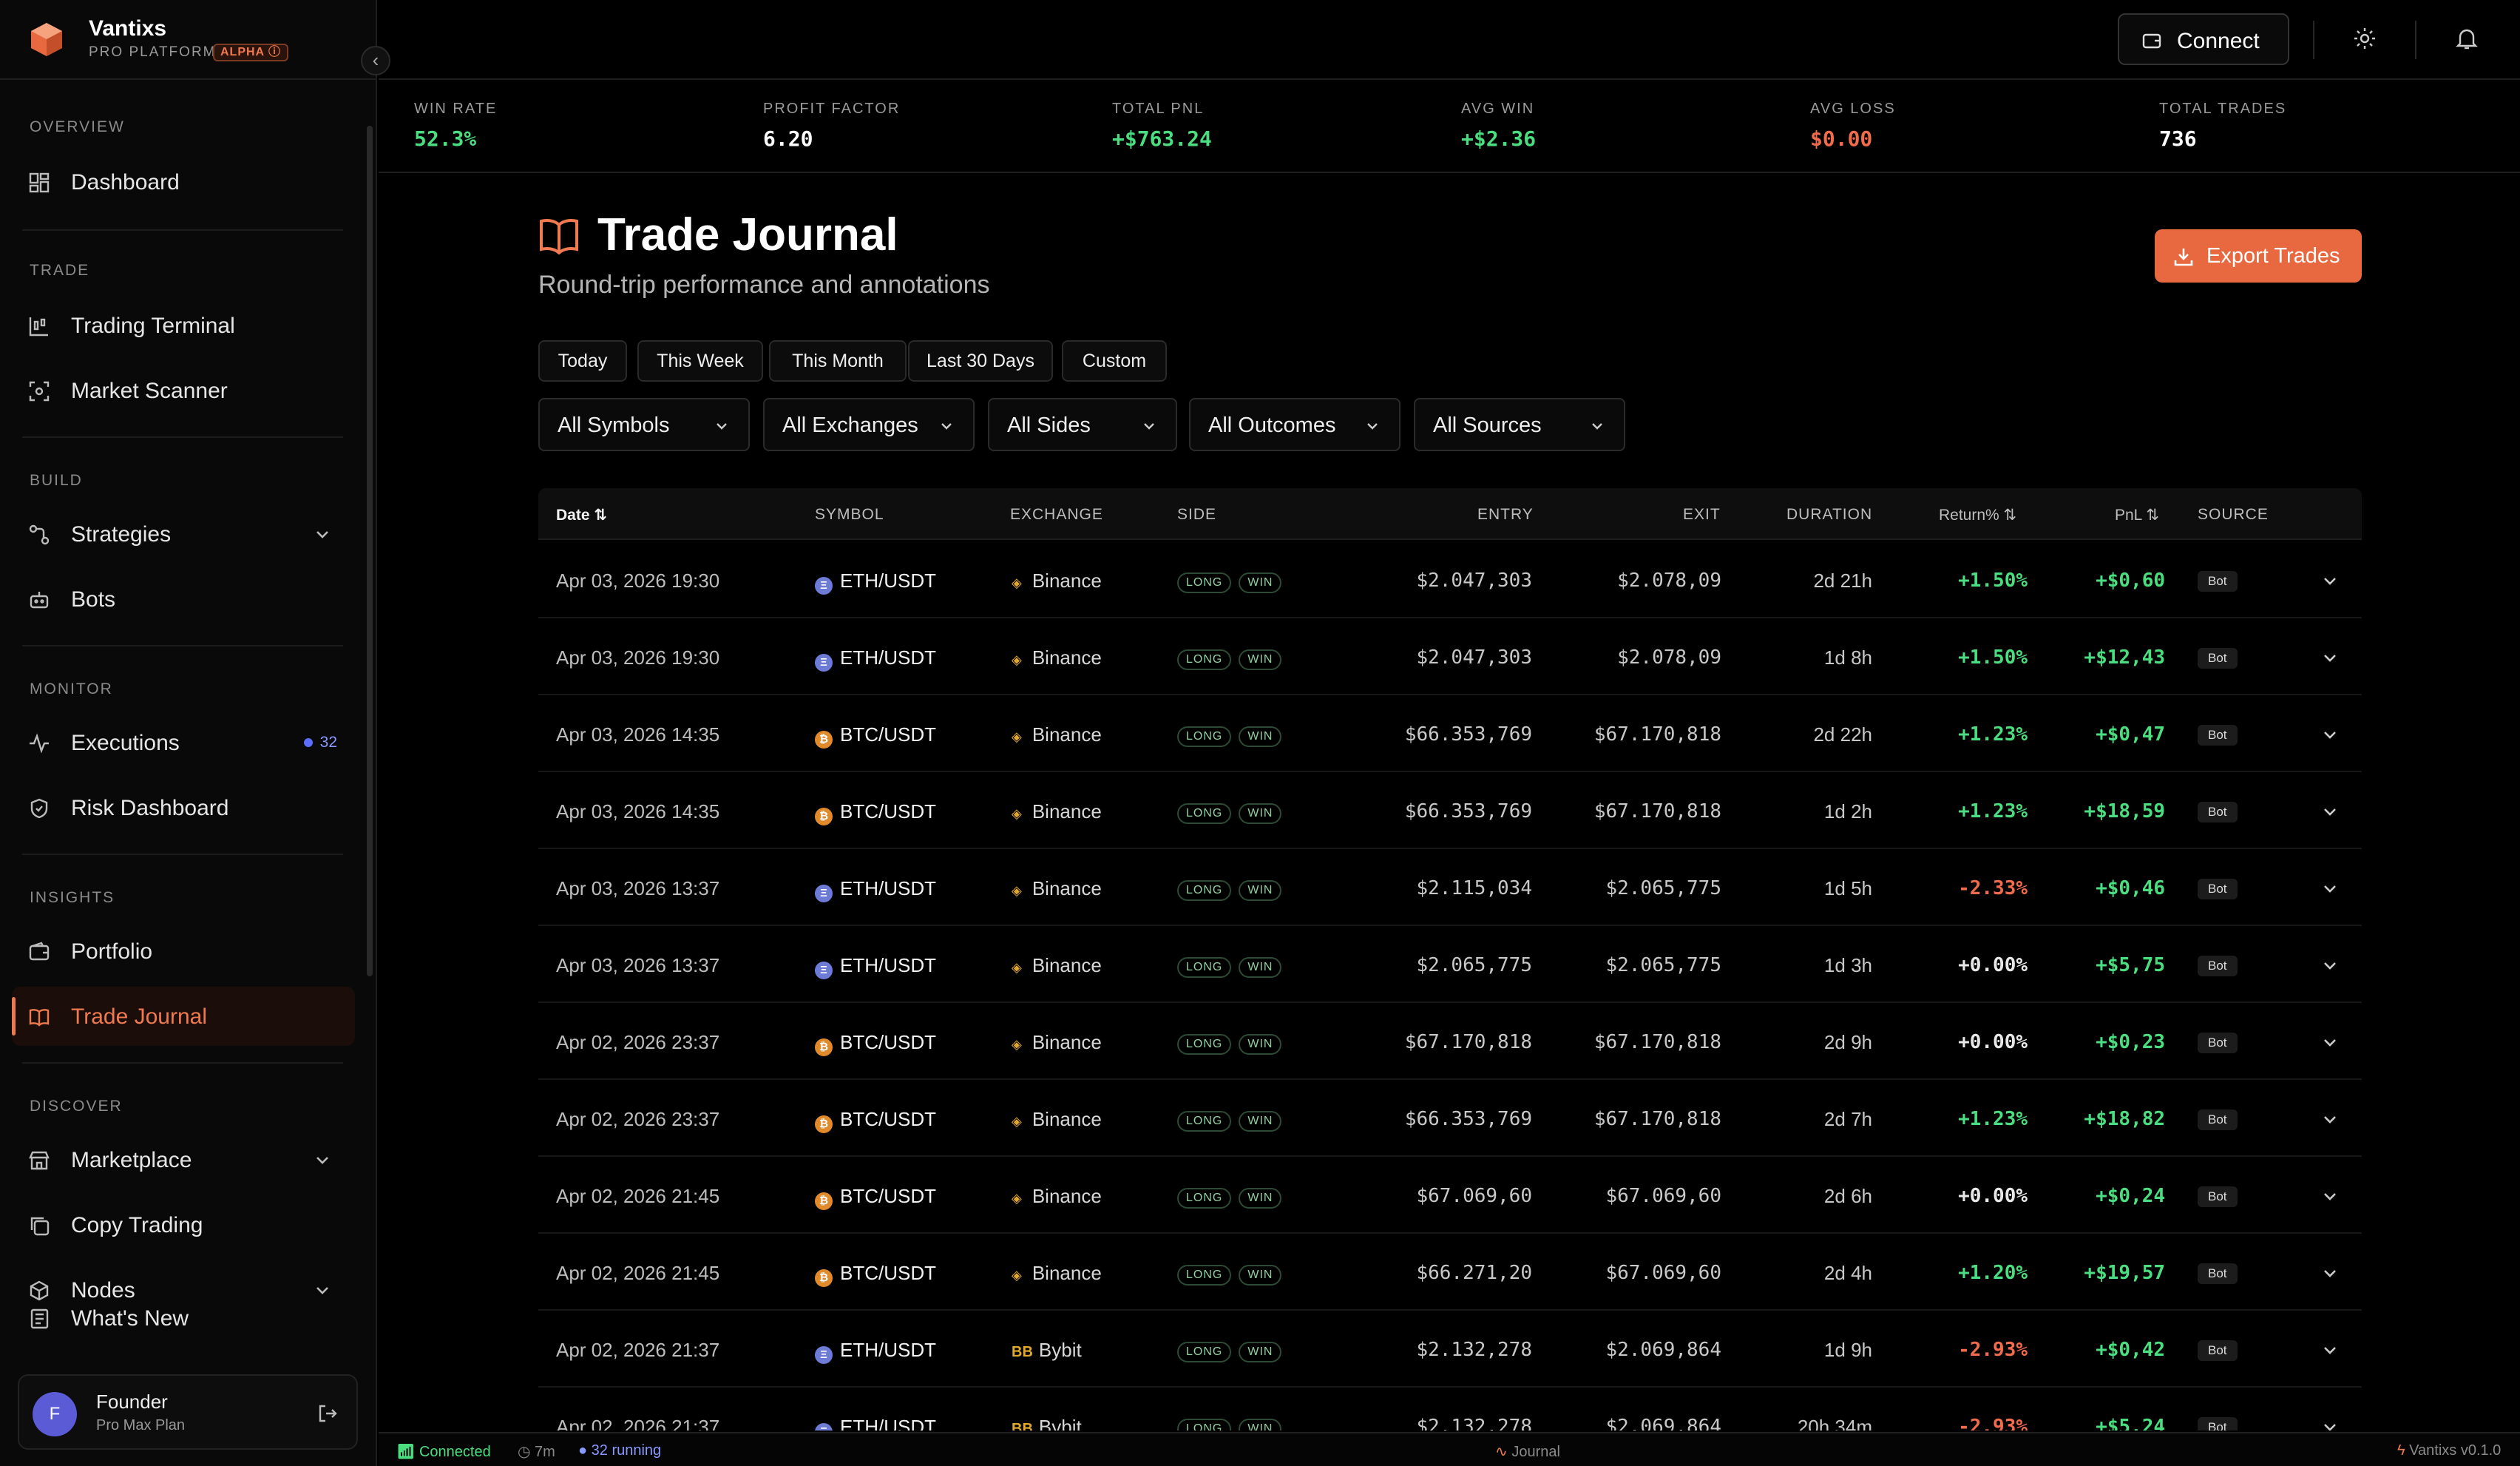 This screenshot has height=1466, width=2520. What do you see at coordinates (788, 138) in the screenshot?
I see `stat-value: 6.20` at bounding box center [788, 138].